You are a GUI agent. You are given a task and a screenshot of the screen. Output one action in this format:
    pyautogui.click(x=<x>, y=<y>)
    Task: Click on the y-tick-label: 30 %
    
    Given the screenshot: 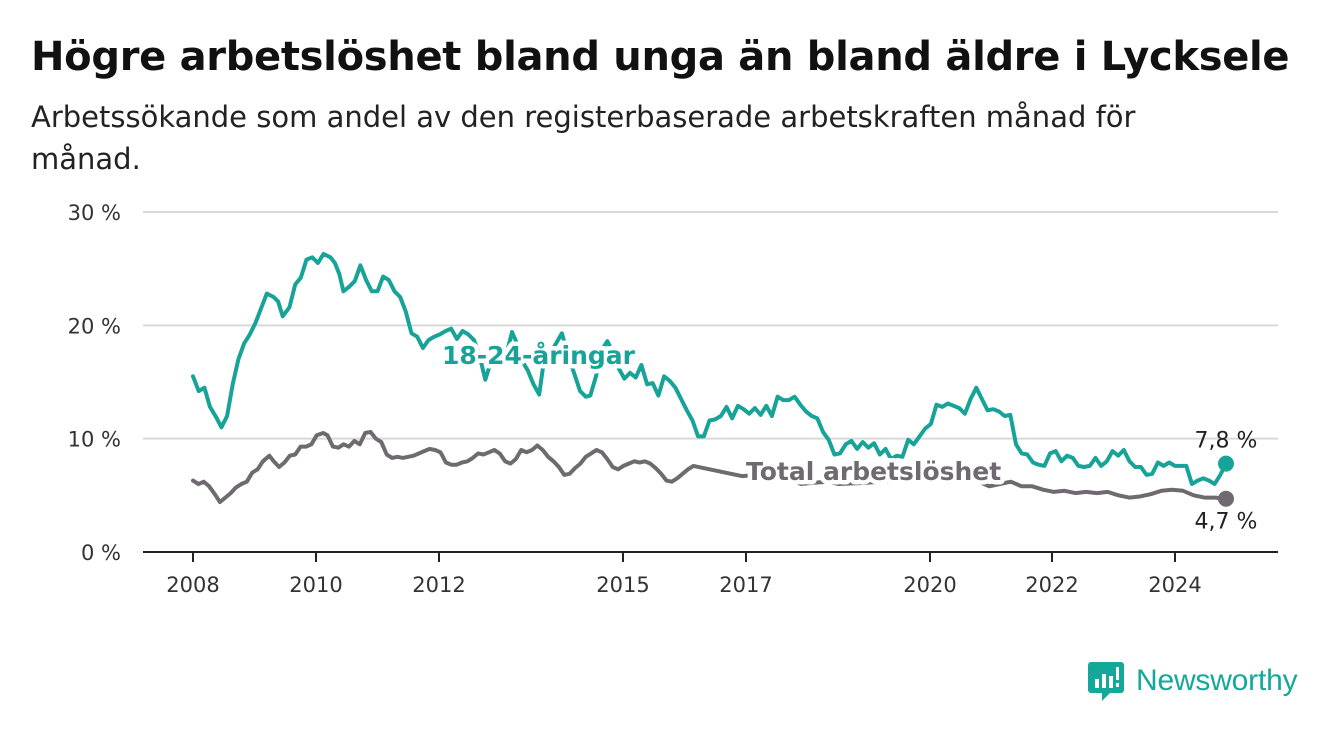 What is the action you would take?
    pyautogui.click(x=94, y=213)
    